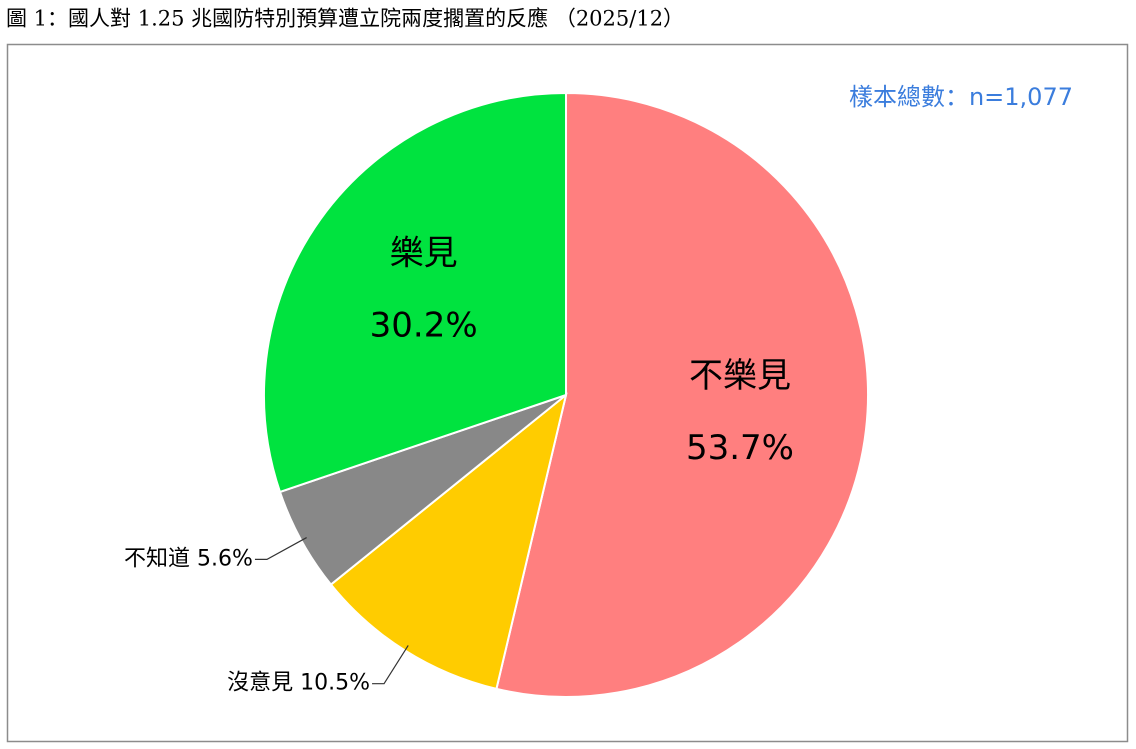  I want to click on chart-title: 圖 1：國人對 1.25 兆國防特別預算遭立院兩度擱置的反應 （2025/12）, so click(345, 19).